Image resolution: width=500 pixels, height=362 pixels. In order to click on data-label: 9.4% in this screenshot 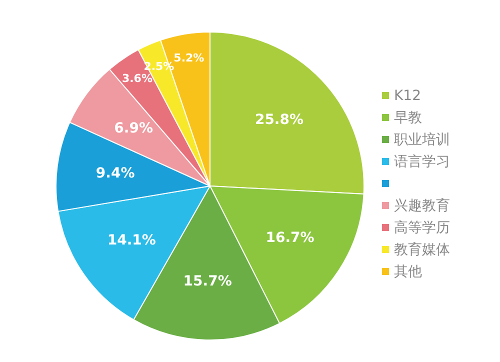, I will do `click(115, 173)`.